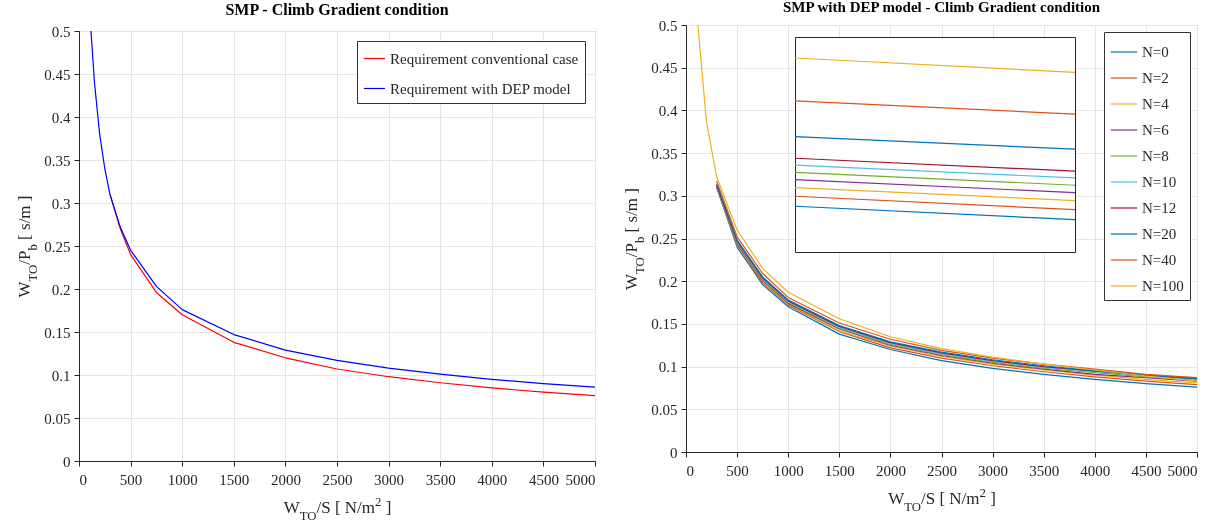 The height and width of the screenshot is (521, 1217). What do you see at coordinates (1156, 104) in the screenshot?
I see `legend-label: N=4` at bounding box center [1156, 104].